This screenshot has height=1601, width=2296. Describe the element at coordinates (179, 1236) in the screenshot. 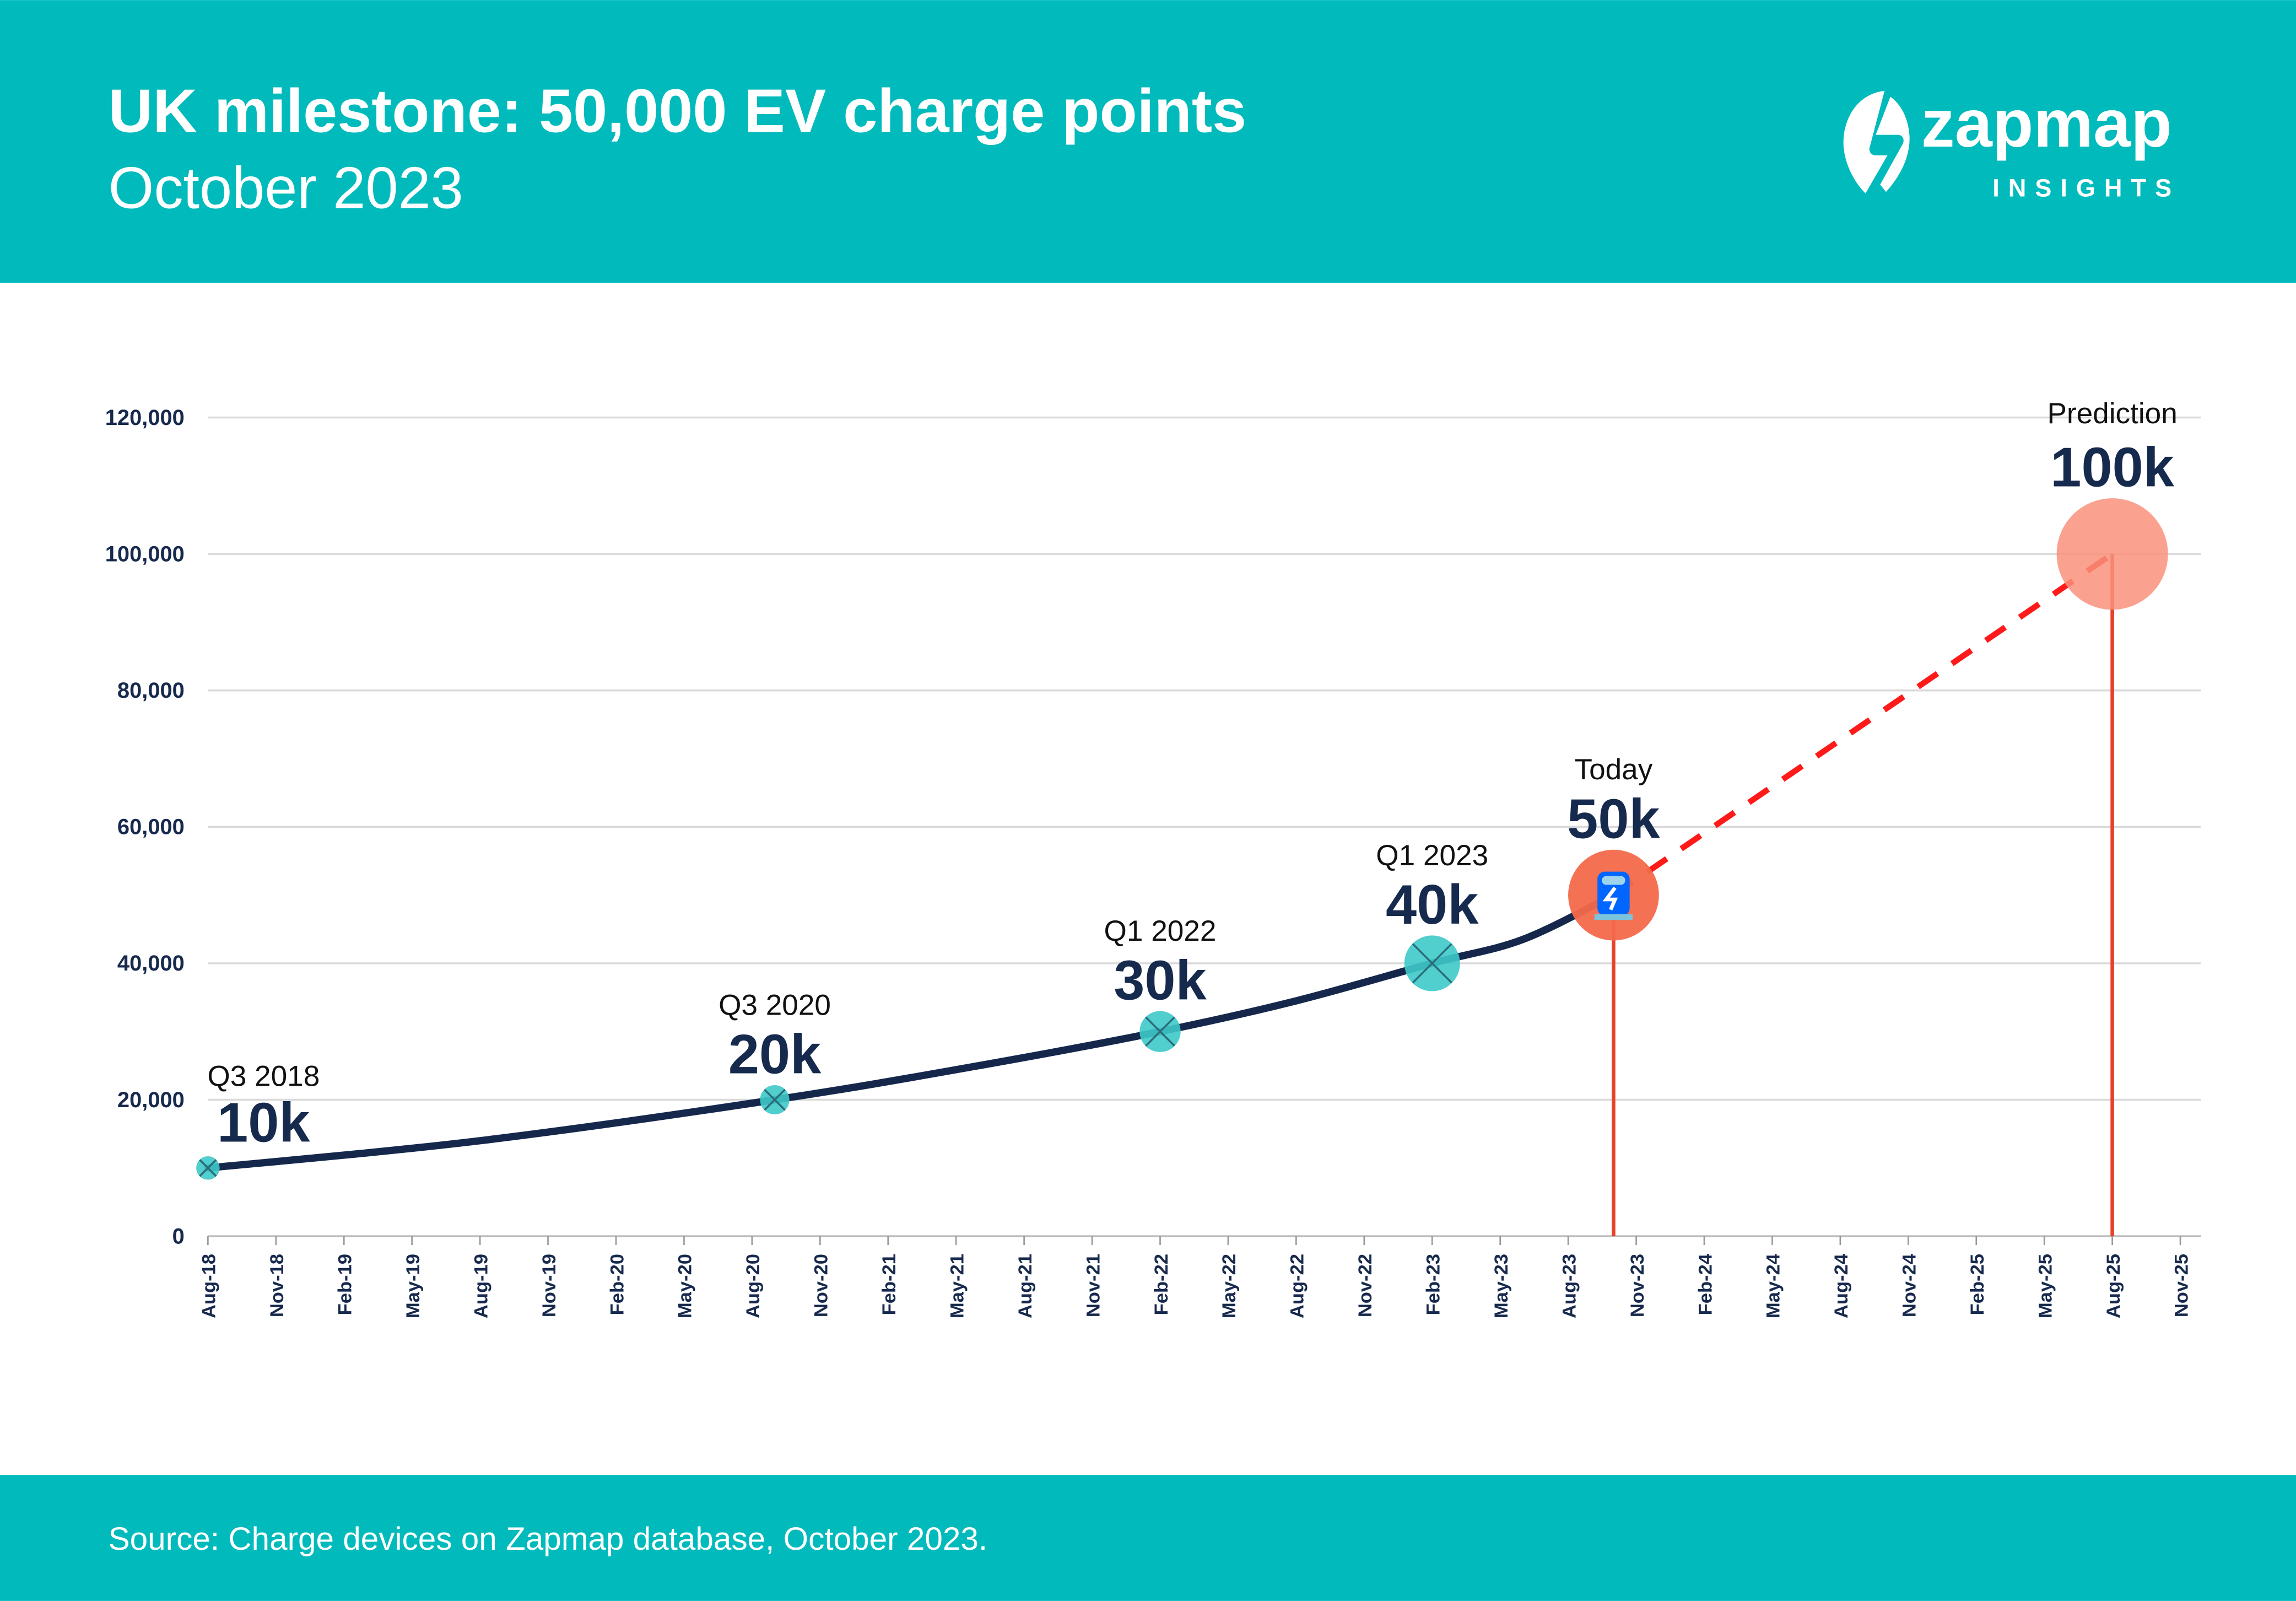

I see `y-tick-label: 0` at that location.